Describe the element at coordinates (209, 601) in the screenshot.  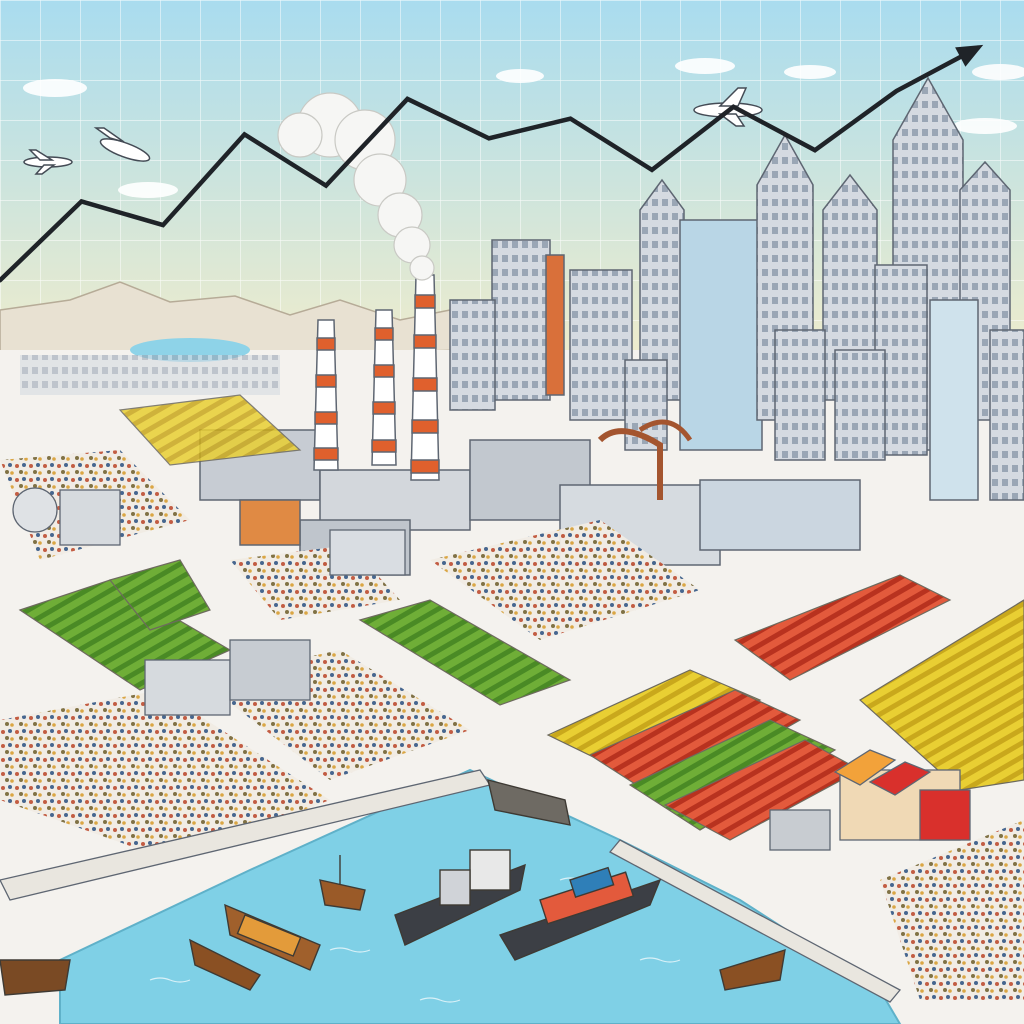
I see `warehouses` at that location.